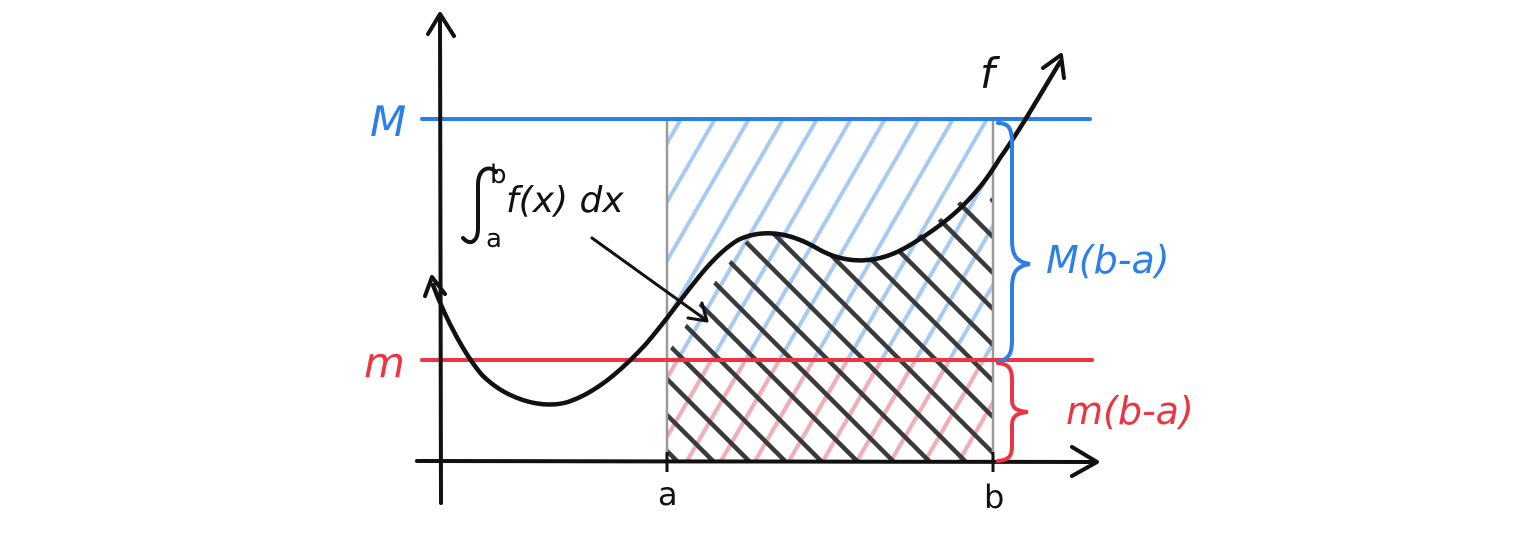 Image resolution: width=1536 pixels, height=554 pixels. What do you see at coordinates (565, 200) in the screenshot?
I see `integral-integrand: f(x) dx` at bounding box center [565, 200].